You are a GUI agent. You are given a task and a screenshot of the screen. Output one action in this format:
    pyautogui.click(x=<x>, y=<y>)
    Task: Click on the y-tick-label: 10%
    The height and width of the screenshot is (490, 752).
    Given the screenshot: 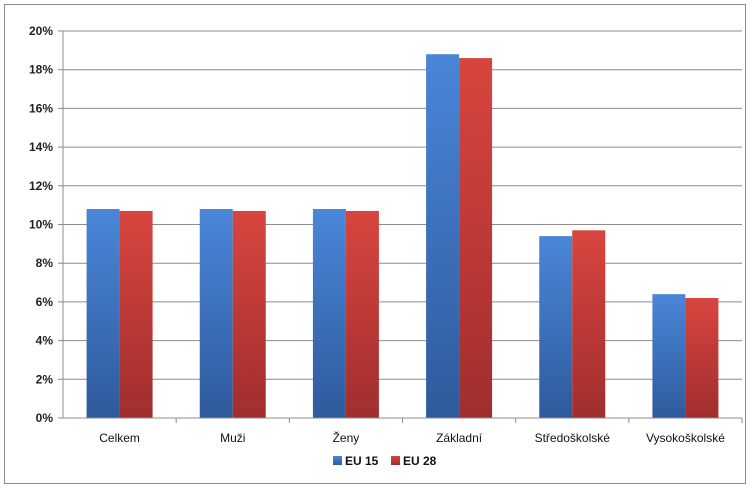 What is the action you would take?
    pyautogui.click(x=41, y=225)
    